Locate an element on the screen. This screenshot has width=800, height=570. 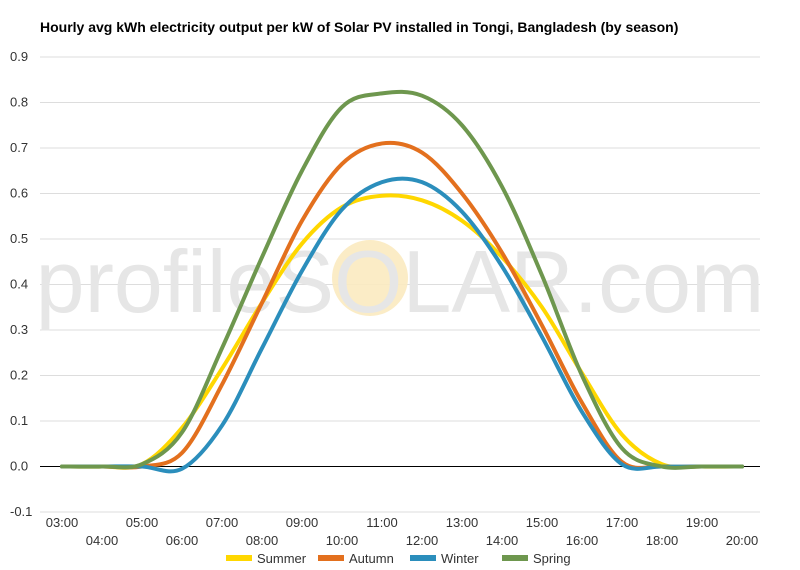
y-tick-label: -0.1 is located at coordinates (21, 511).